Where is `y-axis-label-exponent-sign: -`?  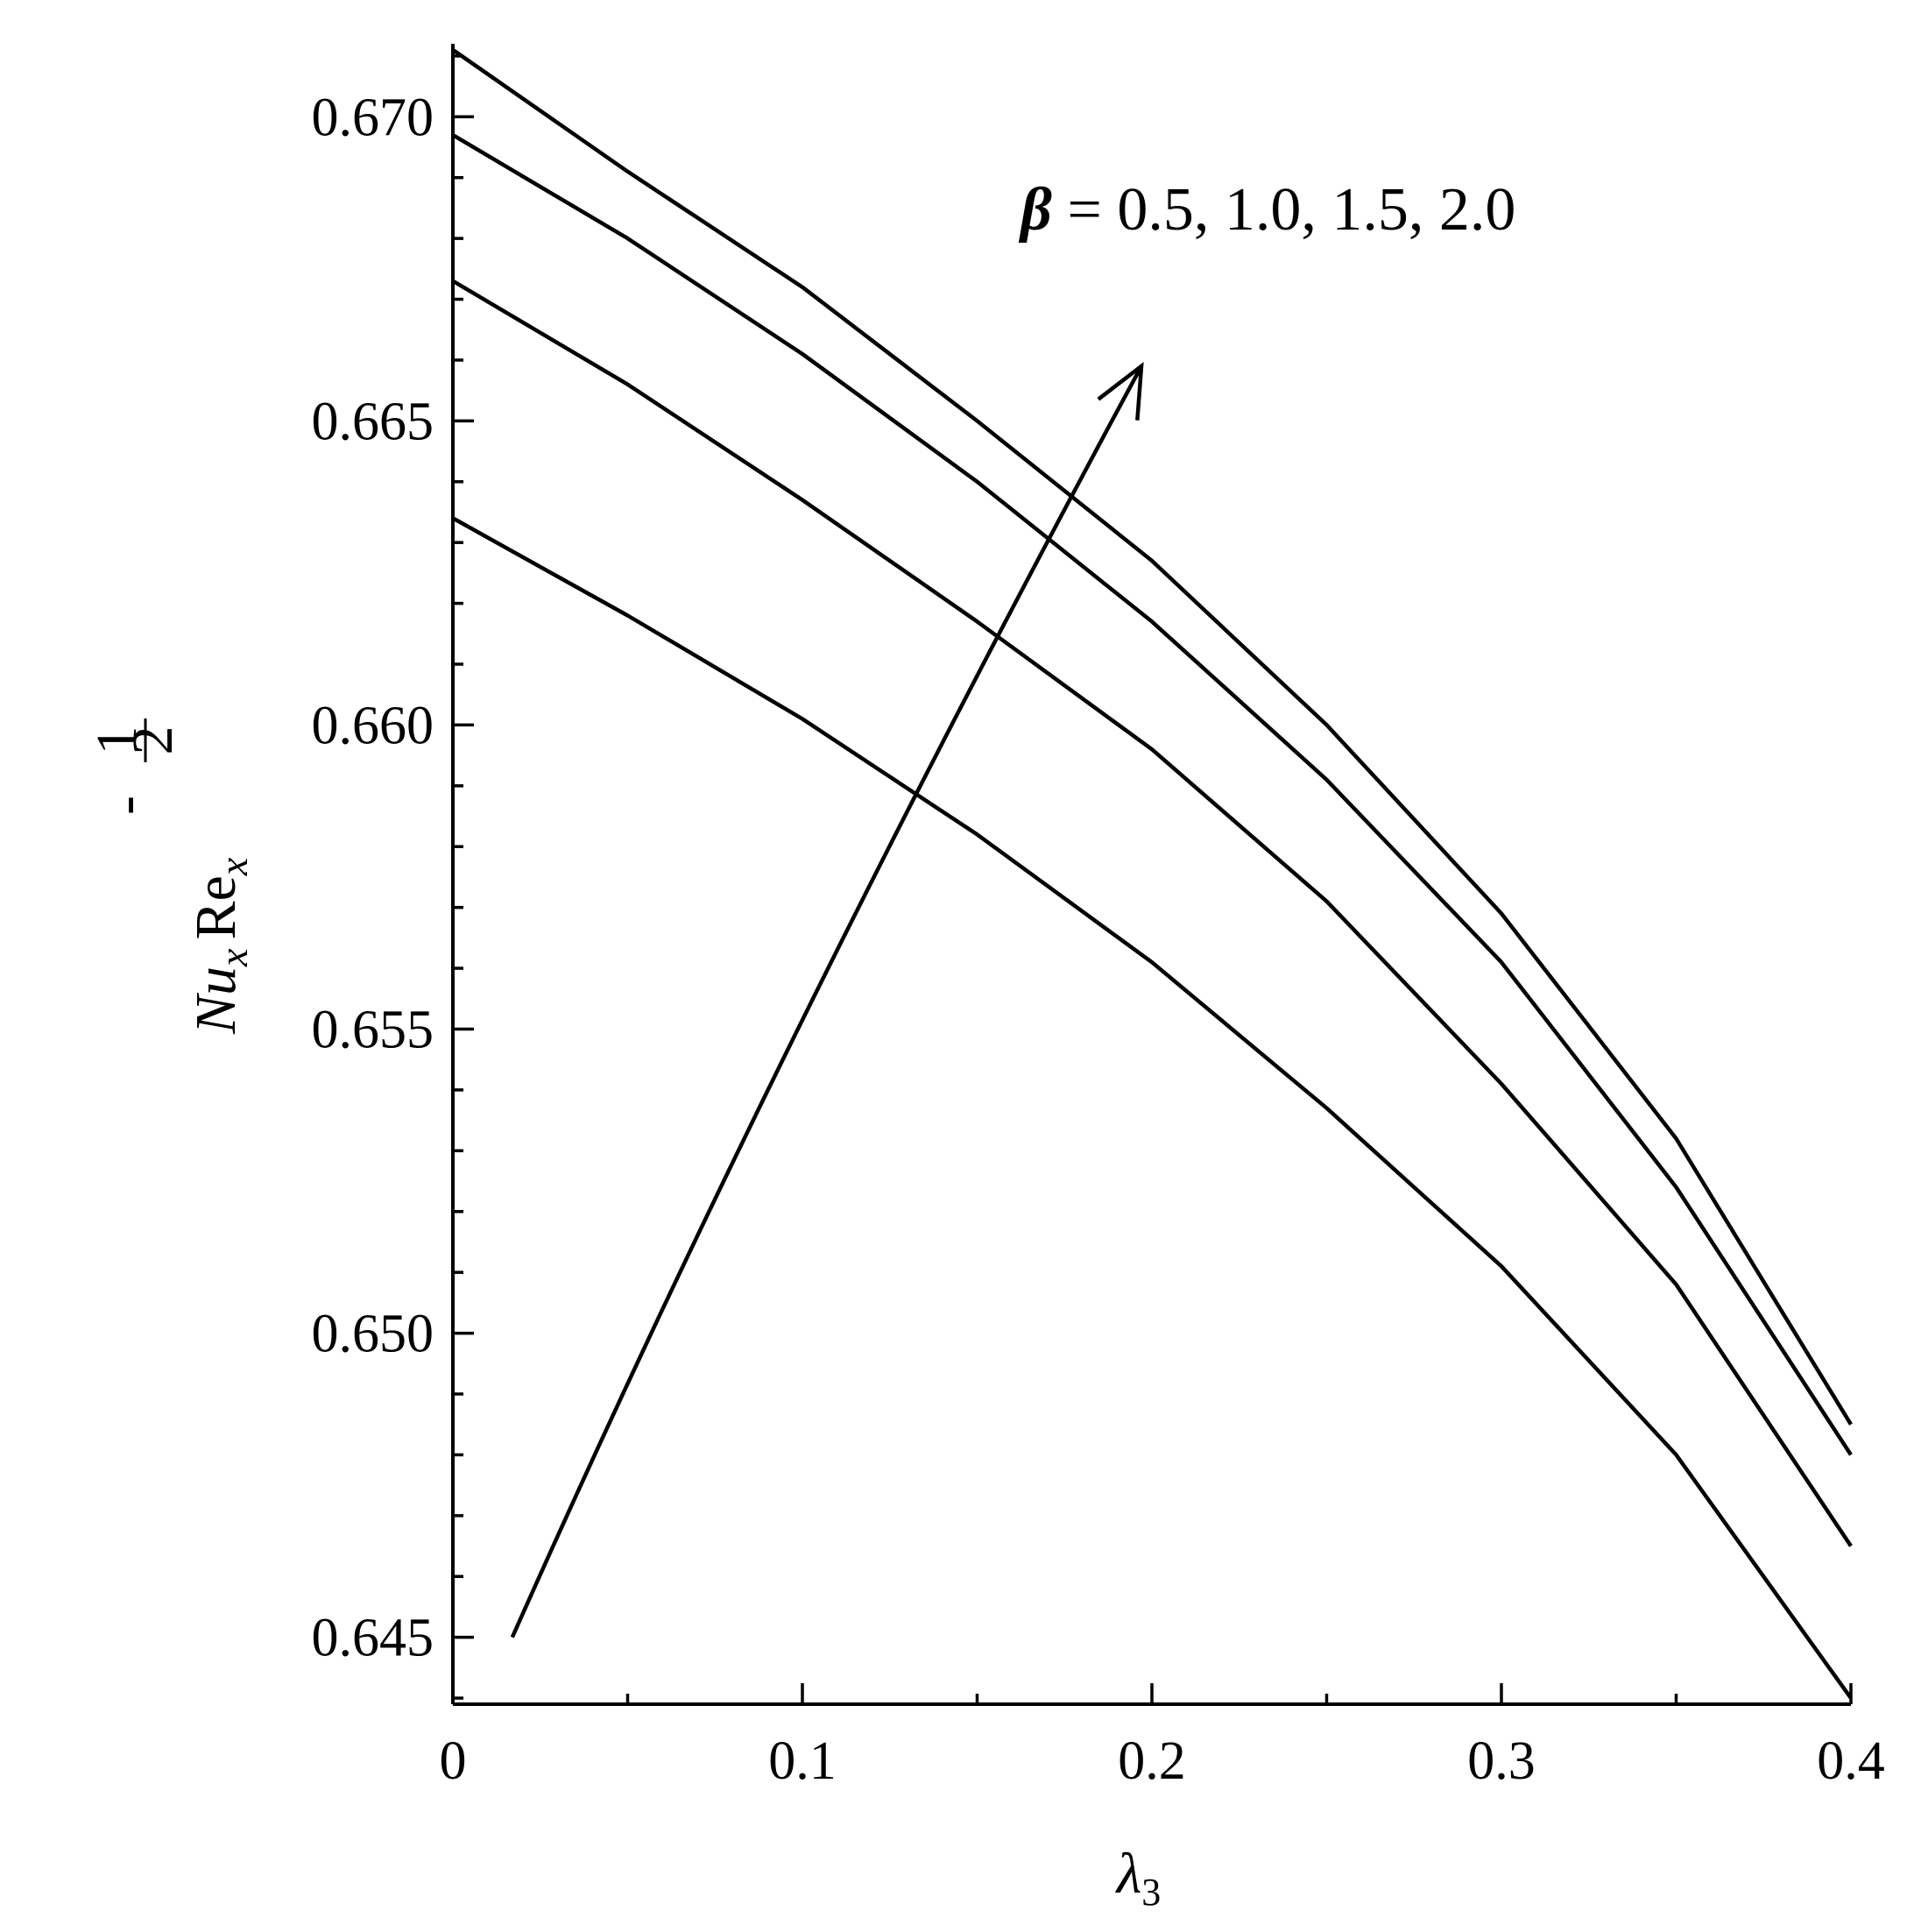 y-axis-label-exponent-sign: - is located at coordinates (126, 805).